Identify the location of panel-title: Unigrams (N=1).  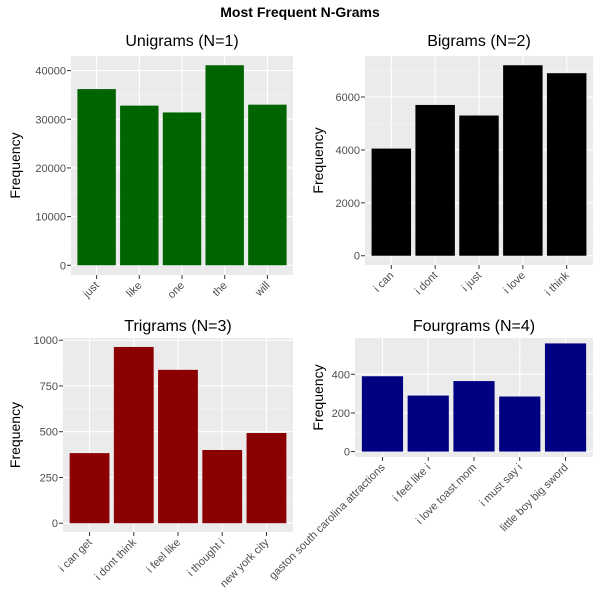
(181, 41).